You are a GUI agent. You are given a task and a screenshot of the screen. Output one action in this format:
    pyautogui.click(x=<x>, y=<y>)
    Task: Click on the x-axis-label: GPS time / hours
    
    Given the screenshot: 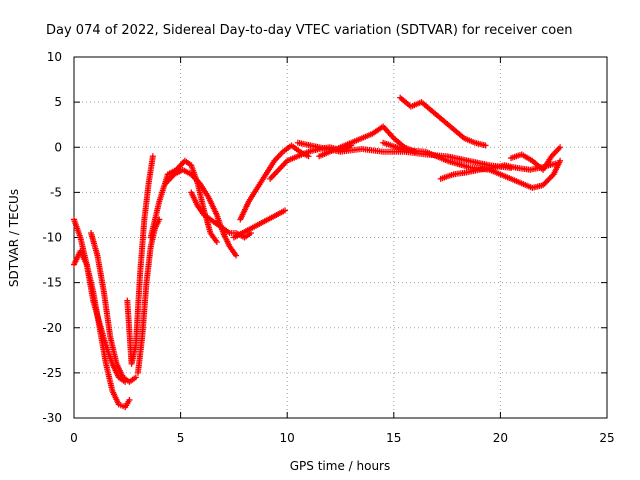 What is the action you would take?
    pyautogui.click(x=340, y=466)
    